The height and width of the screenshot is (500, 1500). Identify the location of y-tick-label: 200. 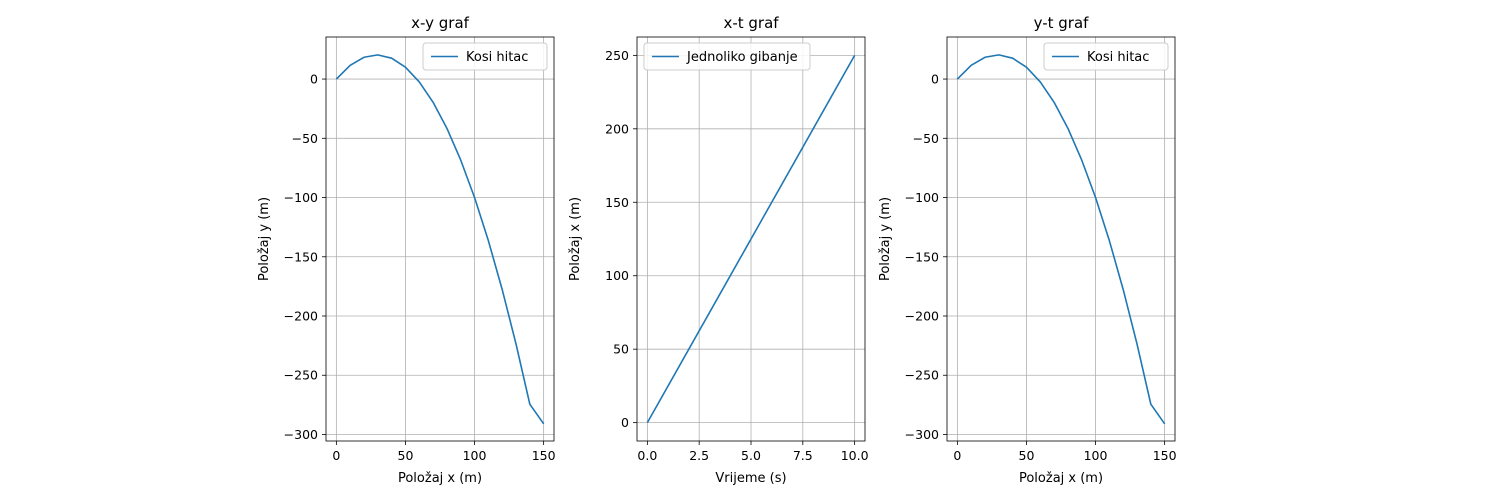
(617, 128).